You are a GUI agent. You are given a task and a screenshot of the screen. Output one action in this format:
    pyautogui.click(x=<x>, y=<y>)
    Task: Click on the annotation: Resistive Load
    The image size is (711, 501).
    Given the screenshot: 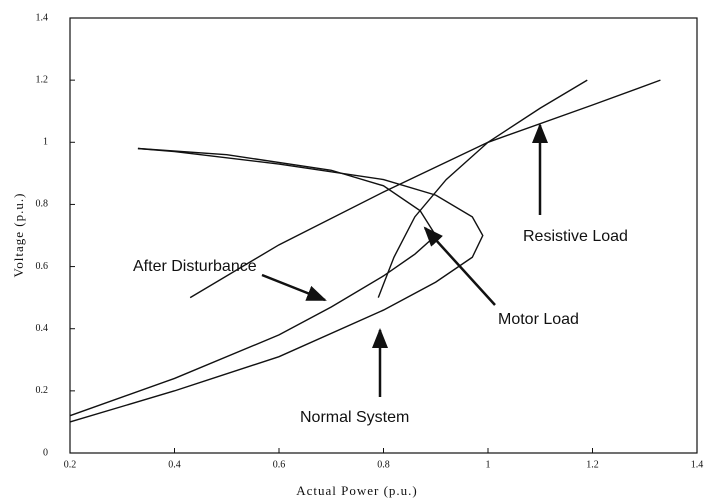 What is the action you would take?
    pyautogui.click(x=575, y=236)
    